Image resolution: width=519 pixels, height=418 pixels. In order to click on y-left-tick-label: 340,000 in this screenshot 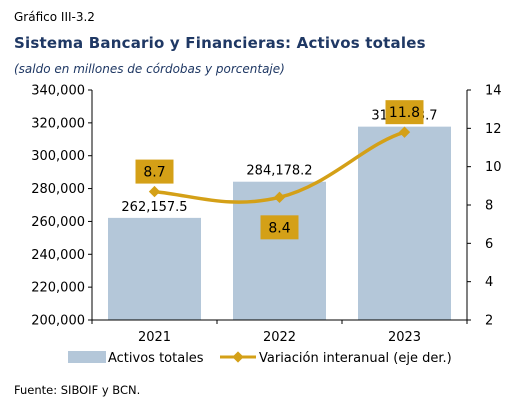, I will do `click(58, 91)`.